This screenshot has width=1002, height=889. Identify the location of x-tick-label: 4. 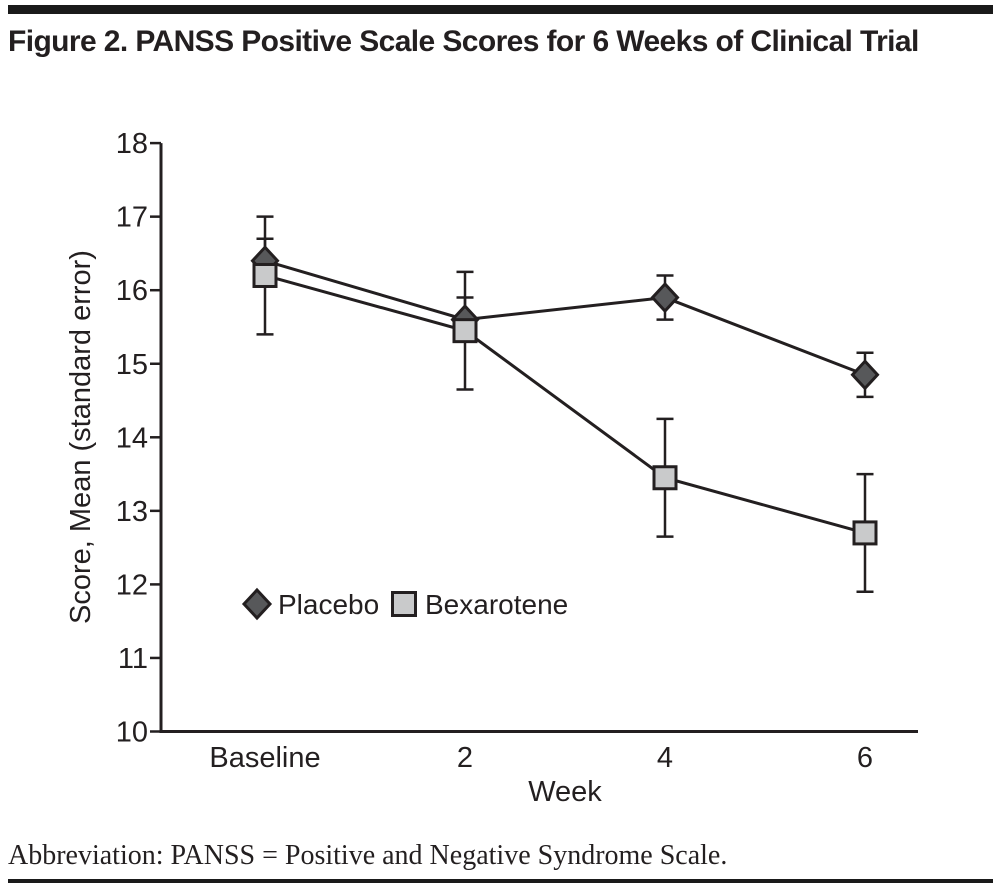
(665, 758).